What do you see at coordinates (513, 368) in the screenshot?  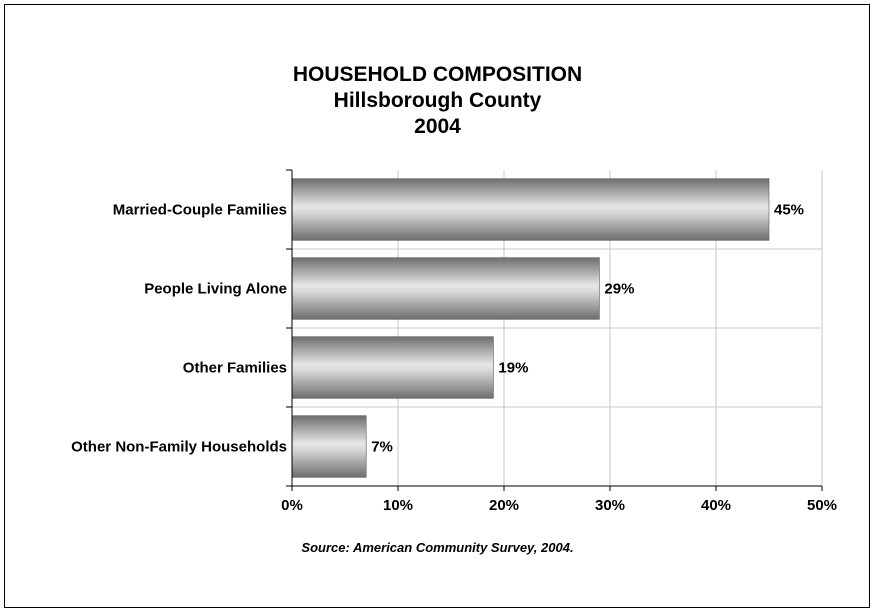 I see `value-label: 19%` at bounding box center [513, 368].